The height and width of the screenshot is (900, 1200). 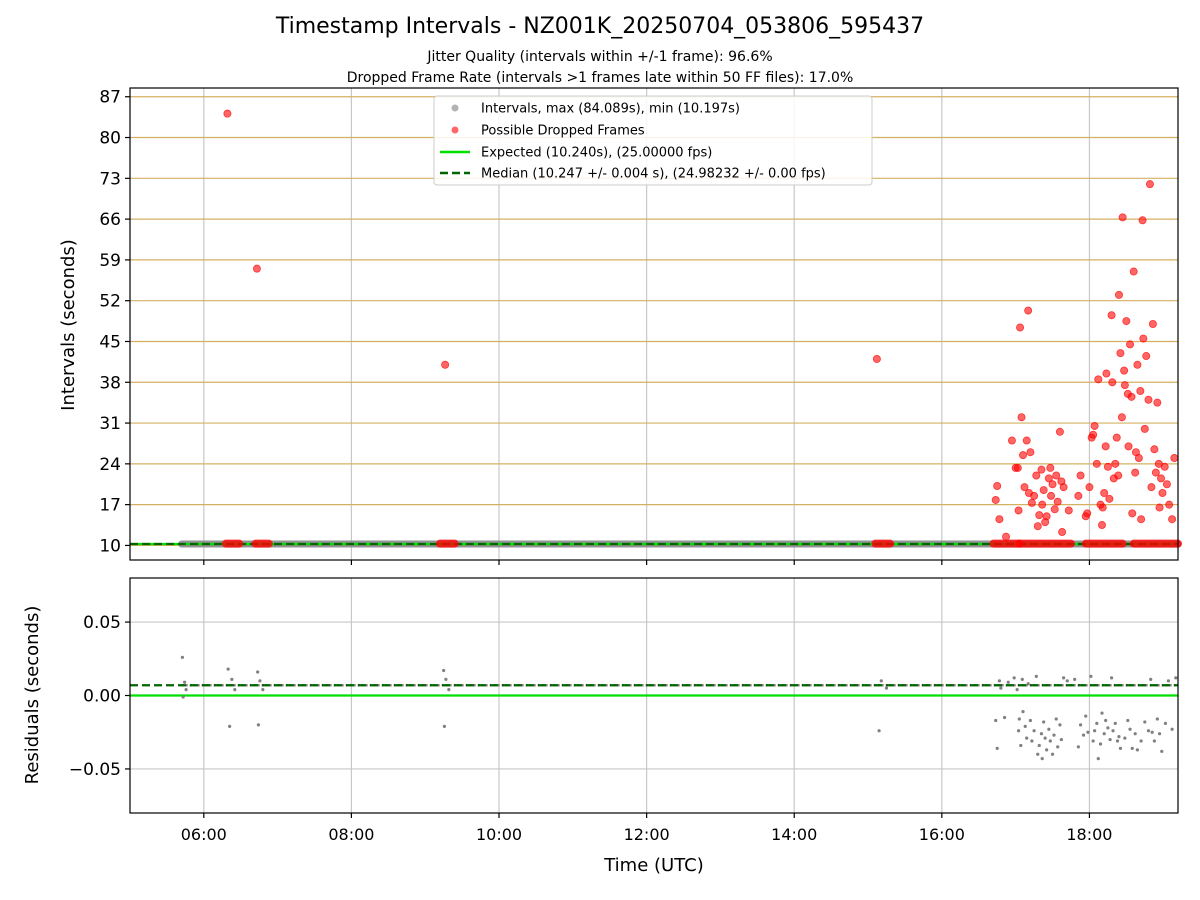 I want to click on residuals-y-tick-label: 0.05, so click(x=102, y=623).